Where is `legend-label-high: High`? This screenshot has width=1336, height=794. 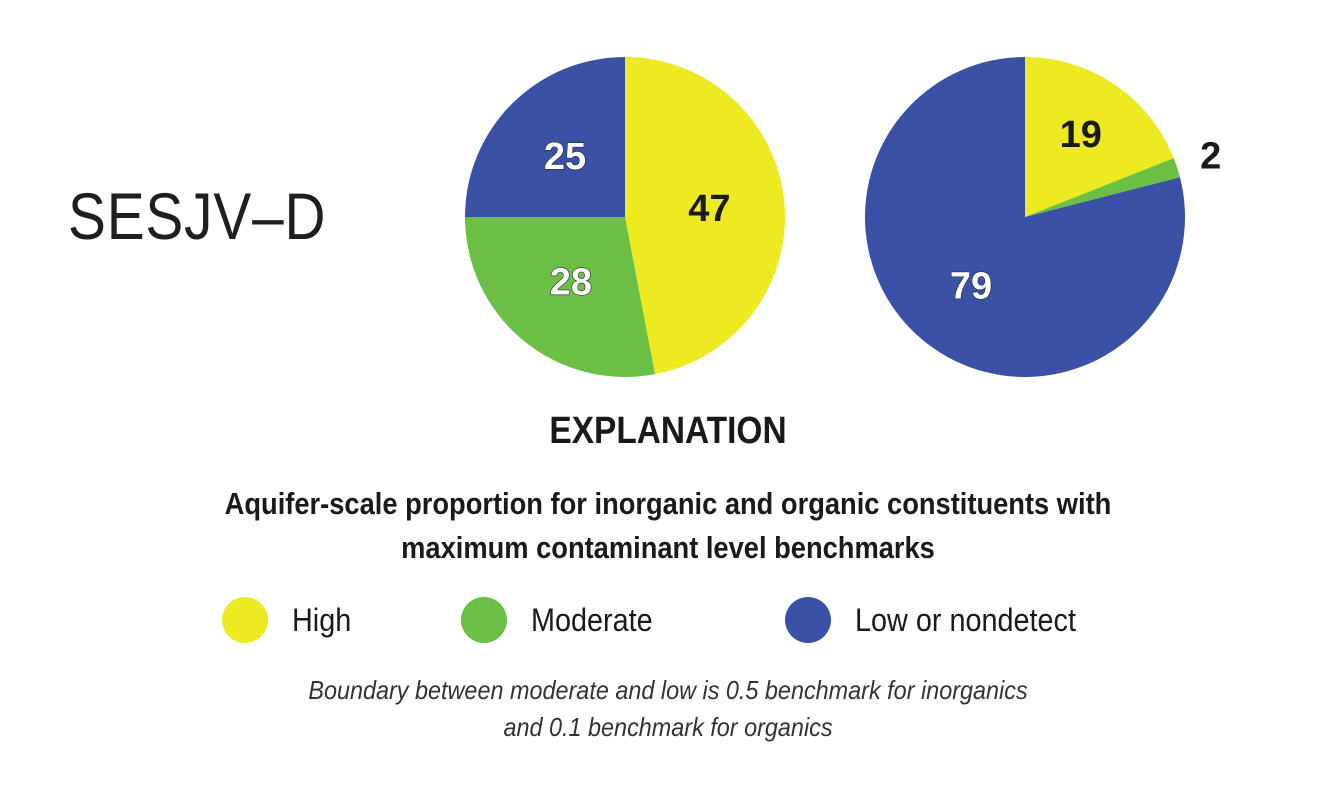
legend-label-high: High is located at coordinates (322, 619).